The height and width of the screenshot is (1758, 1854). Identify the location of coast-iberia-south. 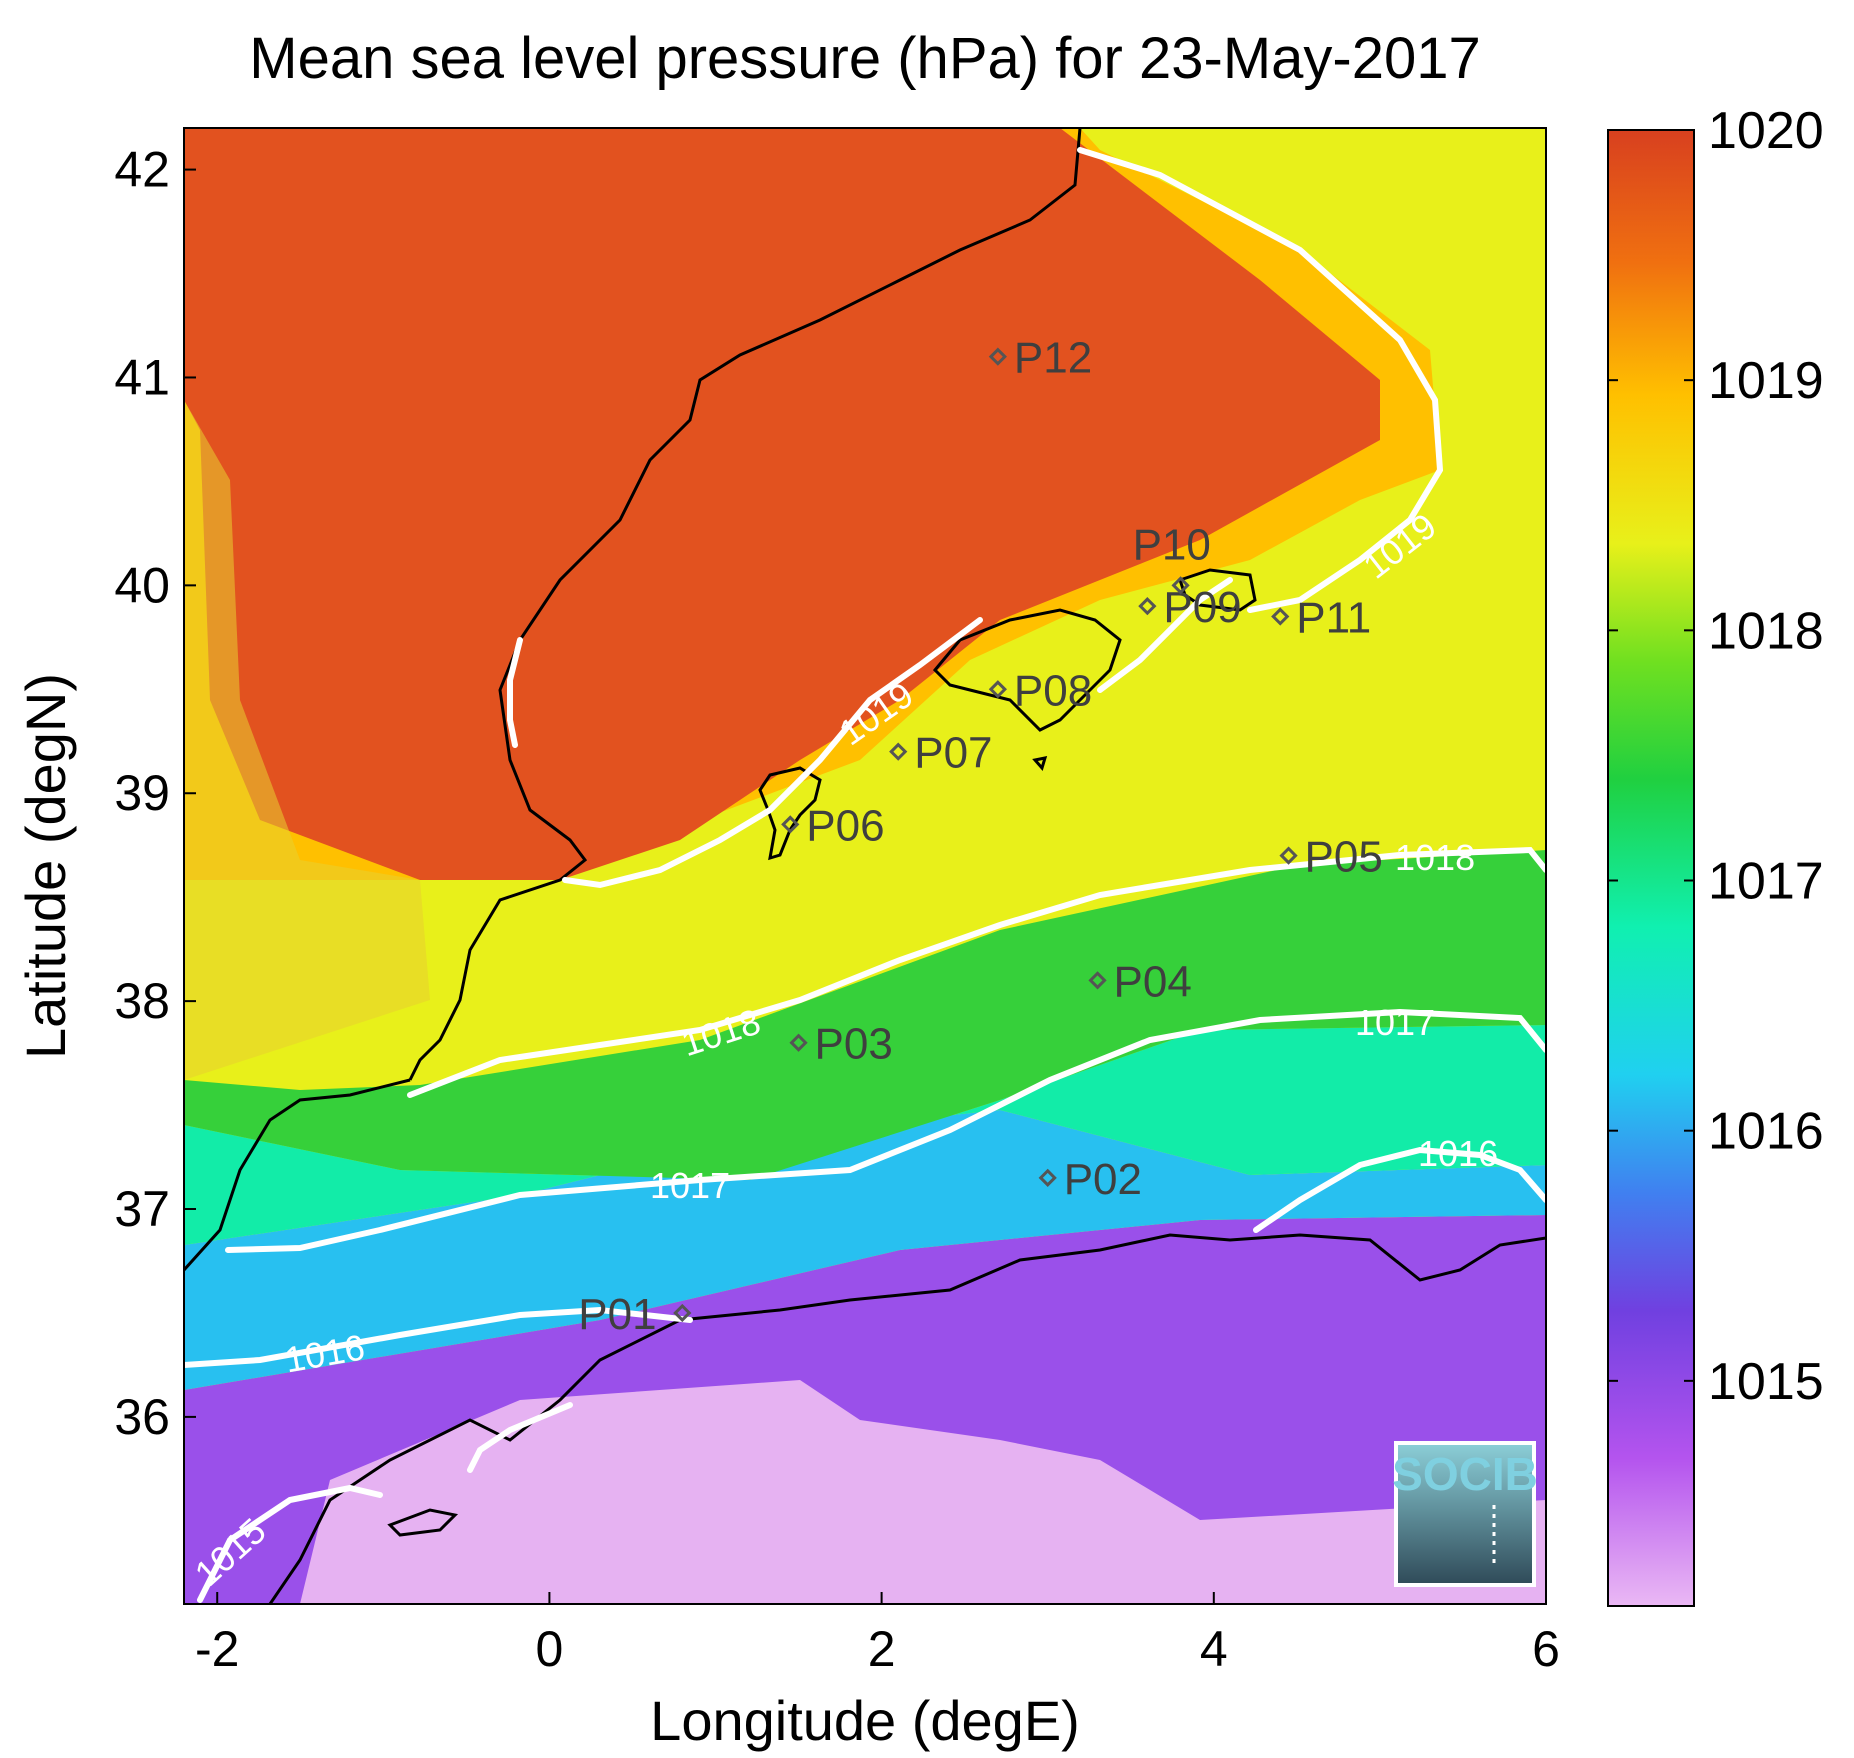
(297, 1175).